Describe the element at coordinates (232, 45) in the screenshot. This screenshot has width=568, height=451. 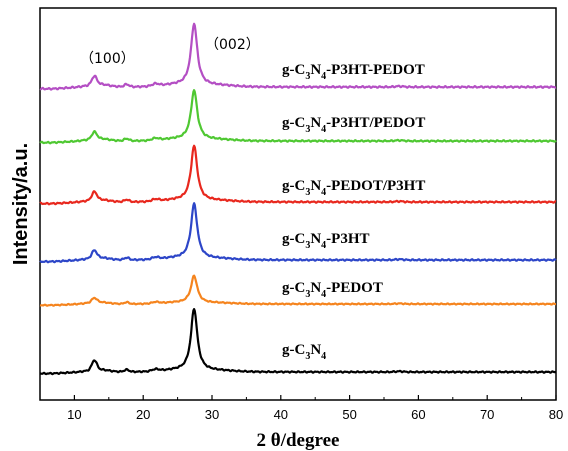
I see `peak-annotation: （002）` at that location.